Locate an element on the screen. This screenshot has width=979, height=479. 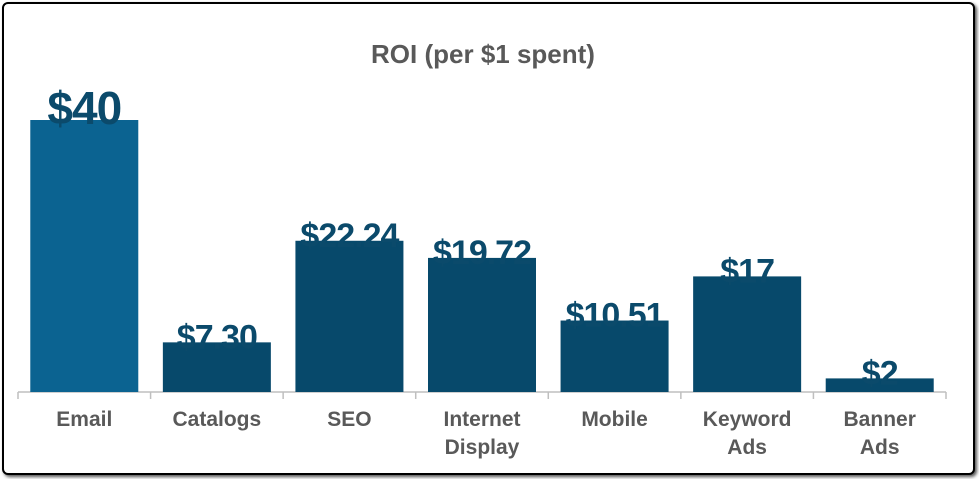
x-tick-label: Mobile is located at coordinates (614, 419).